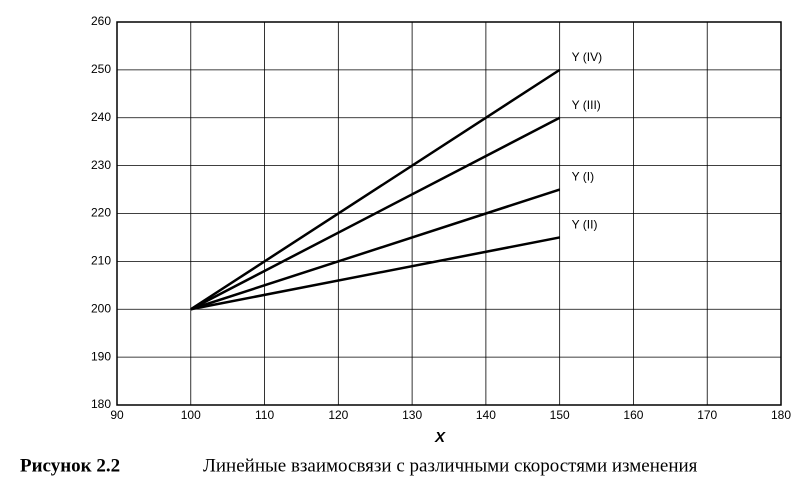  What do you see at coordinates (101, 69) in the screenshot?
I see `y-tick-label: 250` at bounding box center [101, 69].